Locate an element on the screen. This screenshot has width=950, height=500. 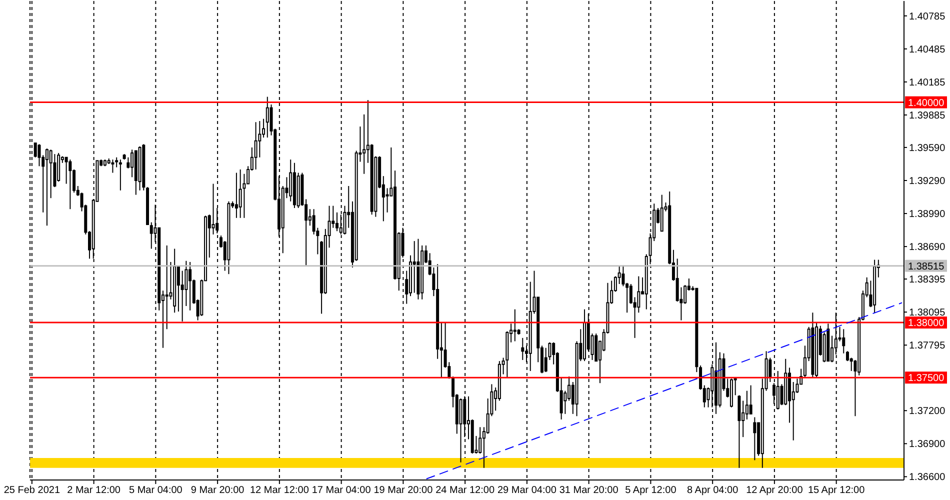
x-tick-label: 5 Apr 12:00 is located at coordinates (651, 490).